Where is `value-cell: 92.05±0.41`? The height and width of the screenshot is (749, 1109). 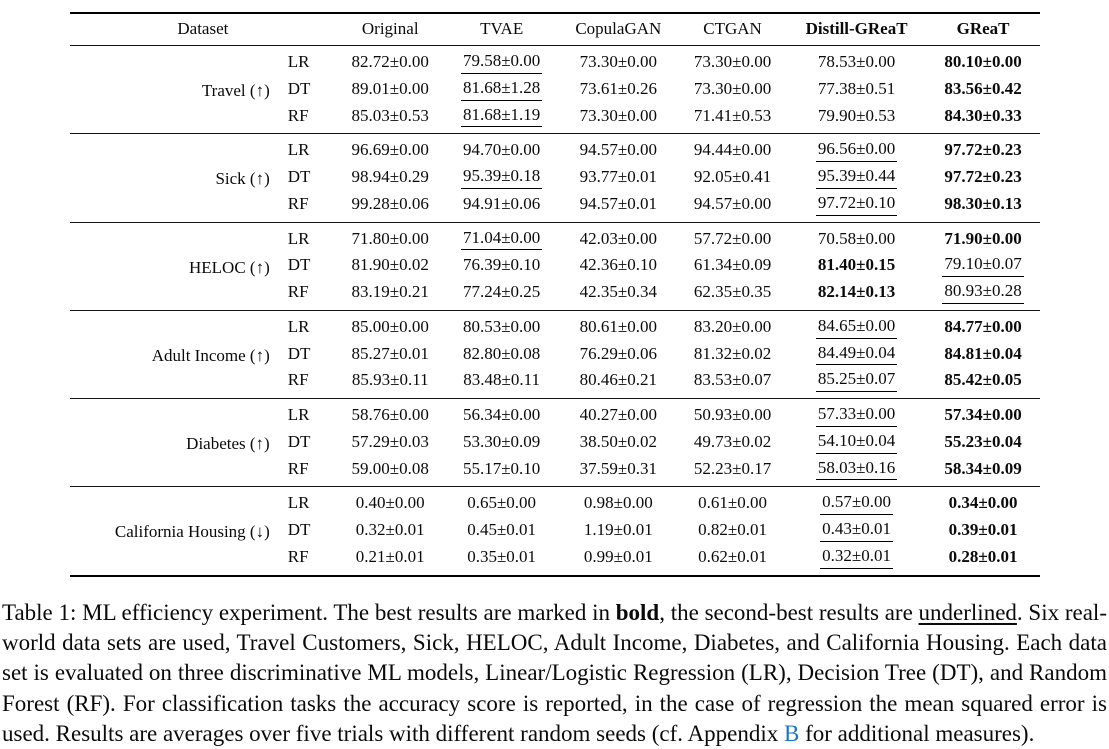 value-cell: 92.05±0.41 is located at coordinates (732, 177).